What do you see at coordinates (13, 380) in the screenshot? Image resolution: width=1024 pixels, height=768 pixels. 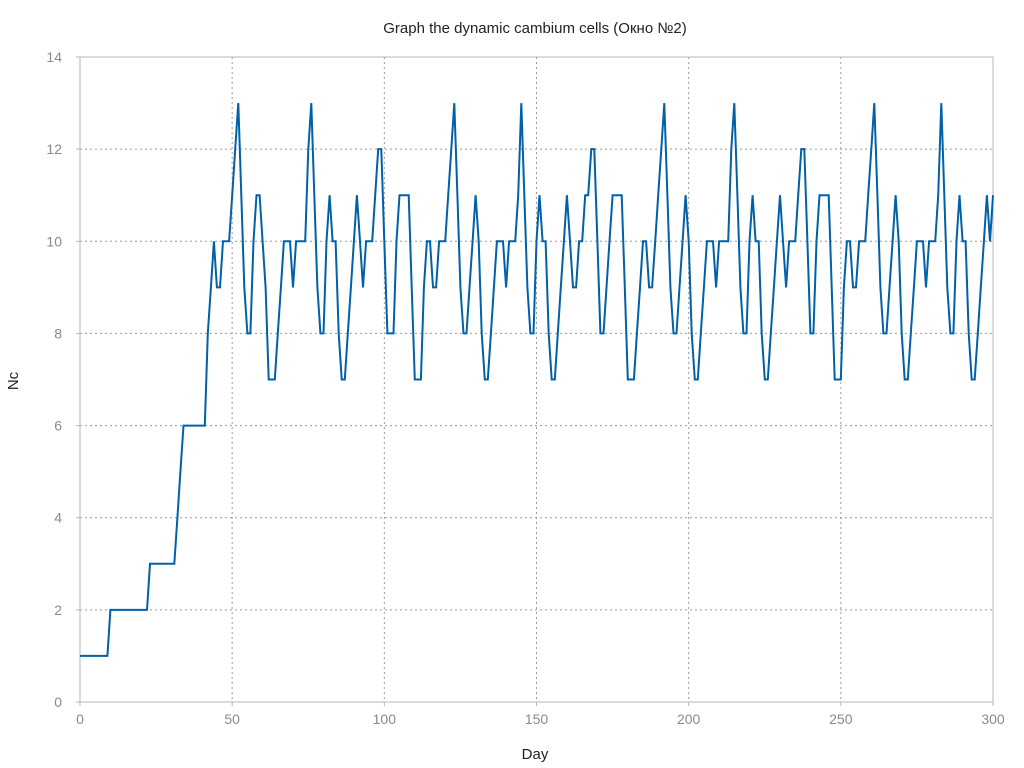 I see `y-axis-label: Nc` at bounding box center [13, 380].